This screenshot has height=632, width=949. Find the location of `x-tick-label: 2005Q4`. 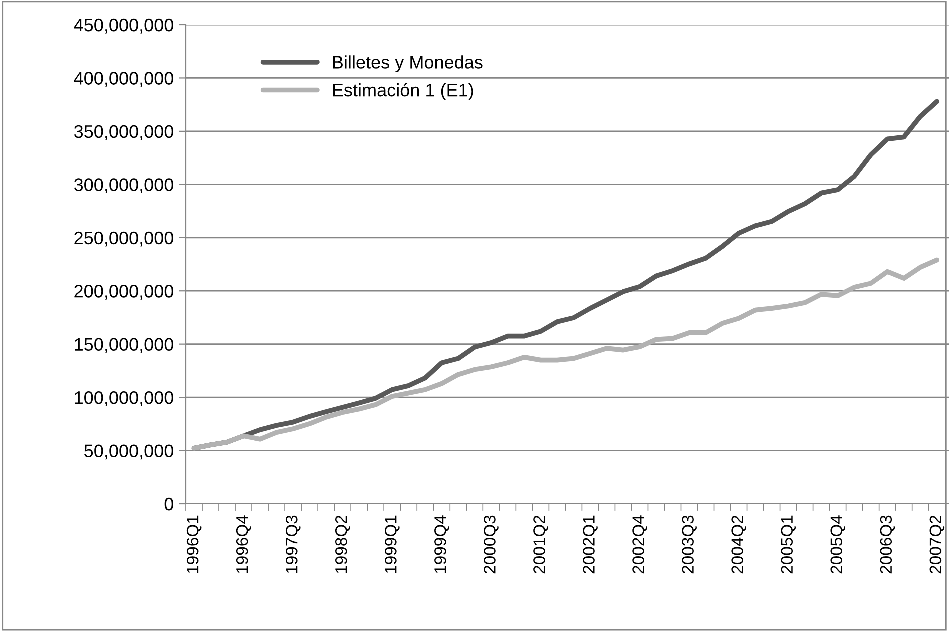

x-tick-label: 2005Q4 is located at coordinates (838, 545).